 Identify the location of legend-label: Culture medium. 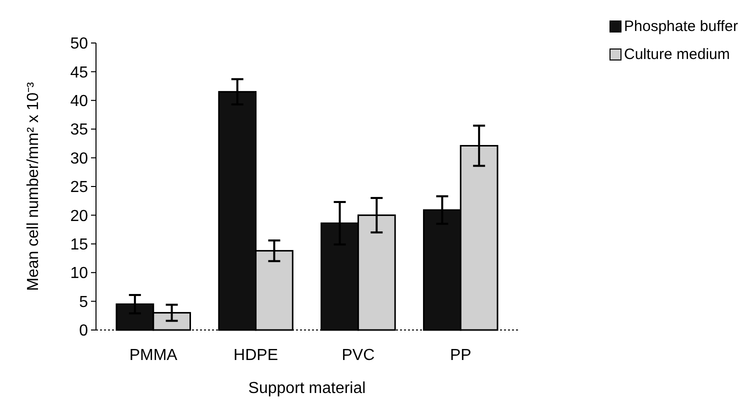
(677, 54).